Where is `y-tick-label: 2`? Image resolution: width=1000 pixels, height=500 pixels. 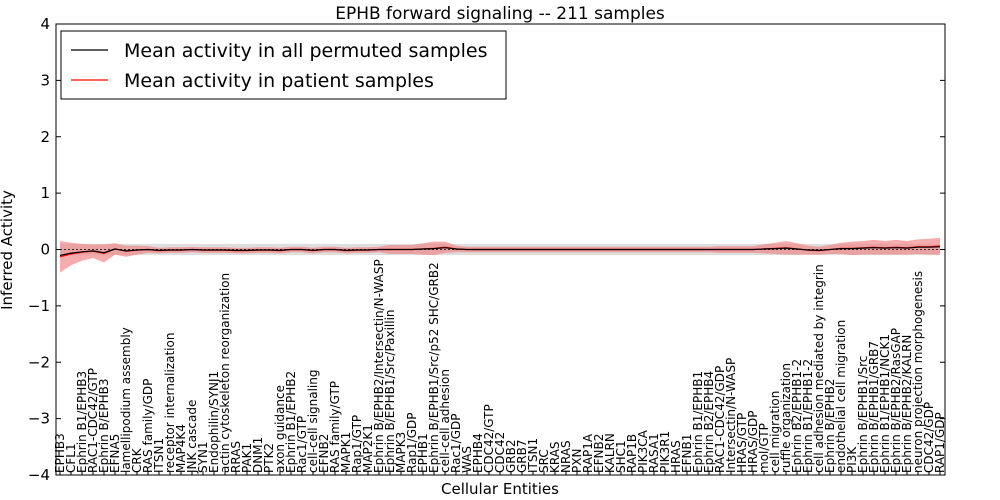
y-tick-label: 2 is located at coordinates (45, 137).